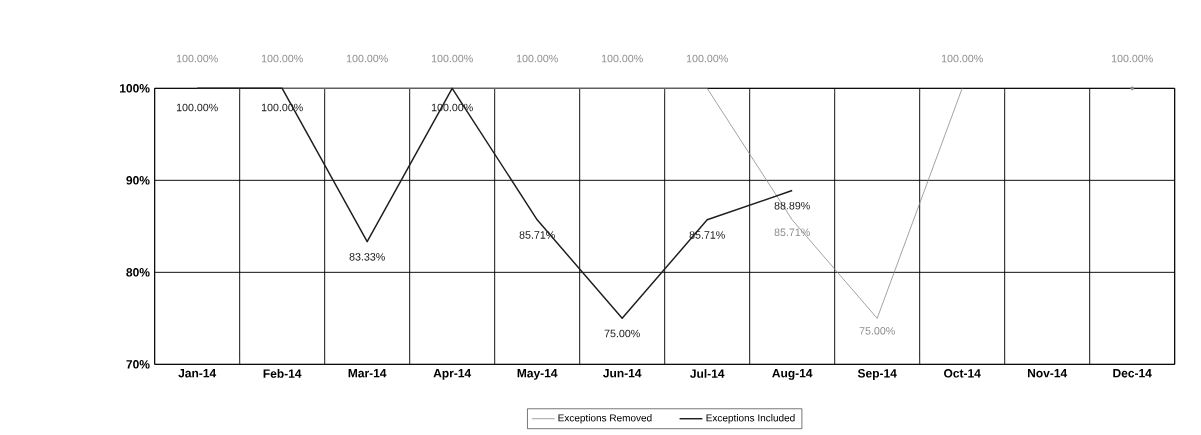  I want to click on x-tick-label: Jan-14, so click(197, 373).